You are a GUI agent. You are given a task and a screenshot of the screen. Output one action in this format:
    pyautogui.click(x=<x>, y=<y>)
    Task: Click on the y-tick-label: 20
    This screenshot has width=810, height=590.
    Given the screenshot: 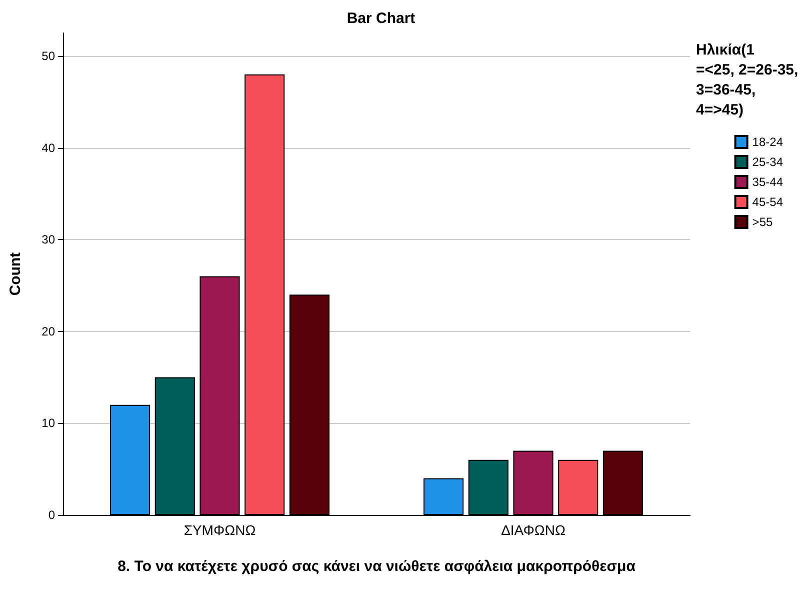 What is the action you would take?
    pyautogui.click(x=49, y=331)
    